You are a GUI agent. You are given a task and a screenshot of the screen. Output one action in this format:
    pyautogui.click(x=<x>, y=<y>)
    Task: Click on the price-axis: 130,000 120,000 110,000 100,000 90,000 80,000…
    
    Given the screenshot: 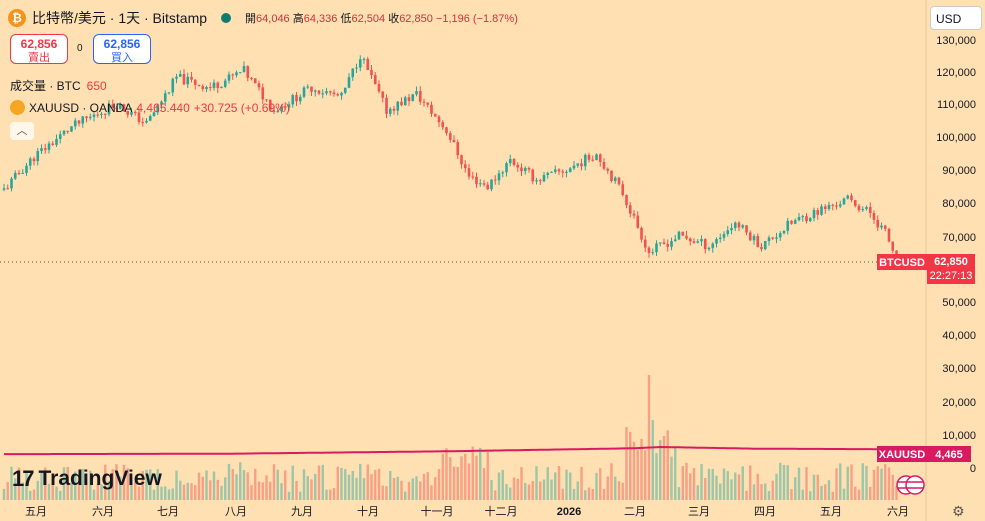 What is the action you would take?
    pyautogui.click(x=956, y=255)
    